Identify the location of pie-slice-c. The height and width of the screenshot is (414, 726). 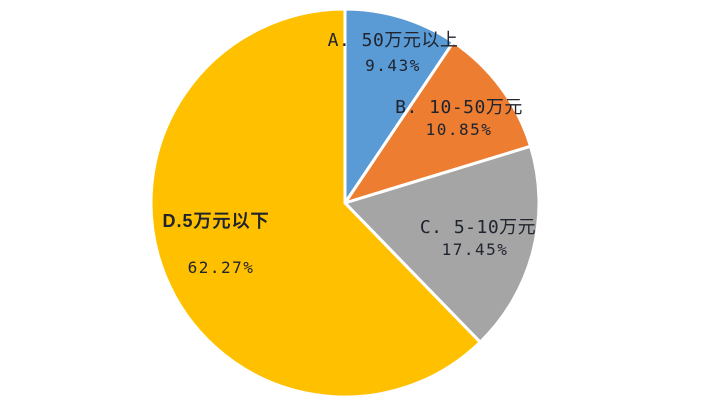
(442, 244).